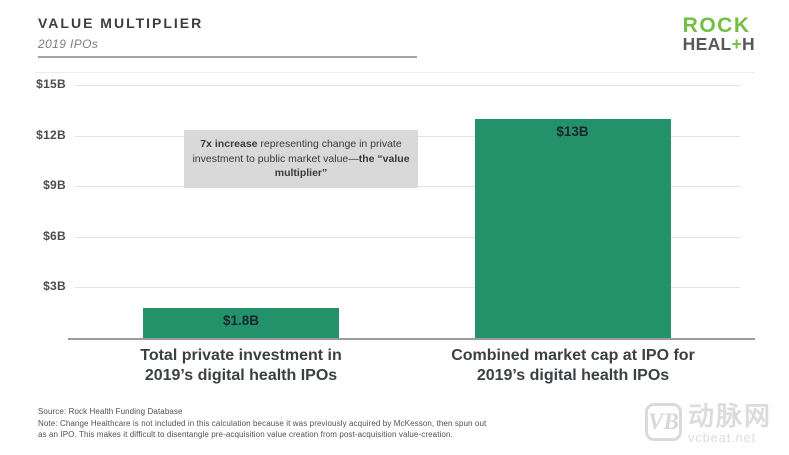 This screenshot has height=455, width=789. What do you see at coordinates (748, 44) in the screenshot?
I see `logo-h-text: H` at bounding box center [748, 44].